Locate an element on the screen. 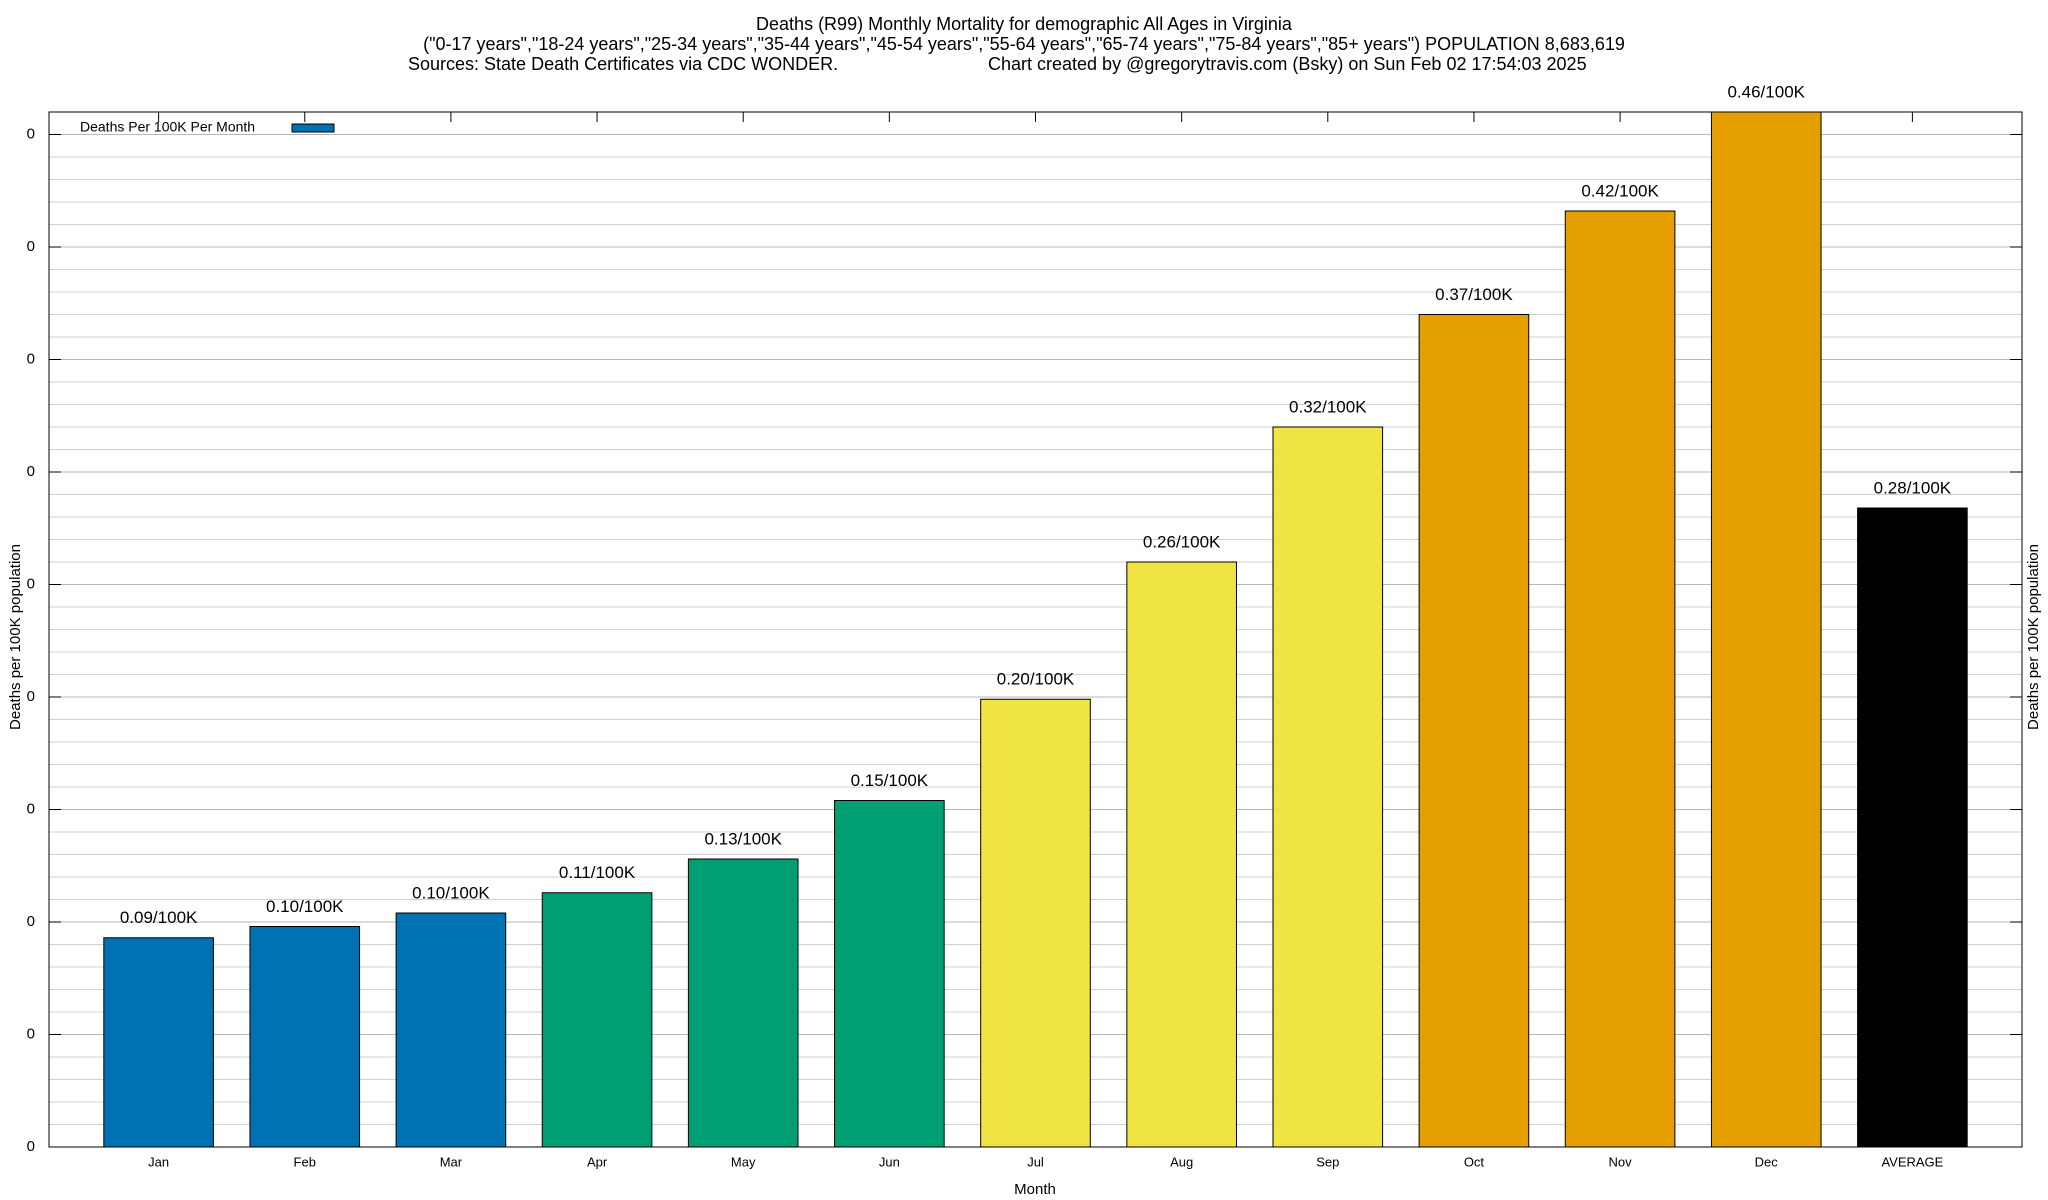 The width and height of the screenshot is (2048, 1200). x-tick-label: May is located at coordinates (743, 1161).